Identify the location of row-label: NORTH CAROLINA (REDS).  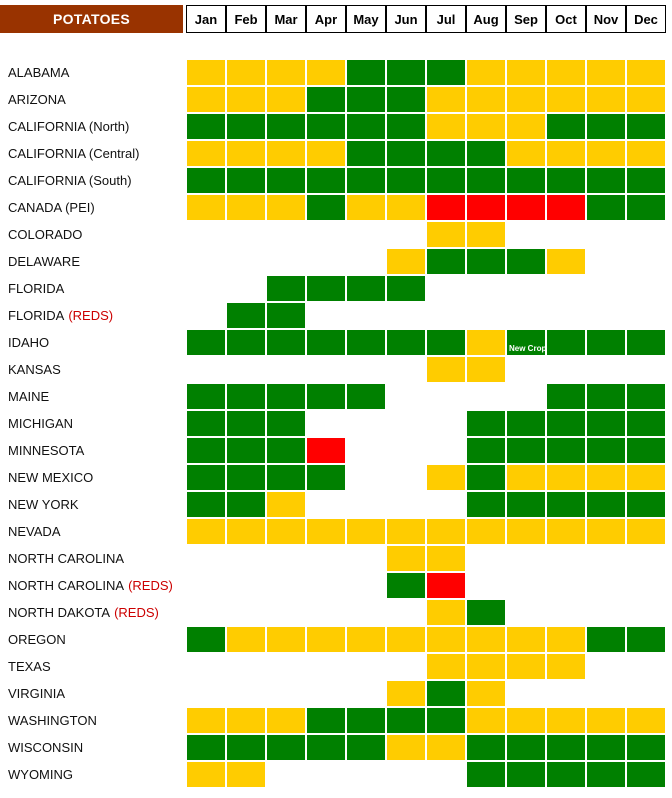
(90, 585).